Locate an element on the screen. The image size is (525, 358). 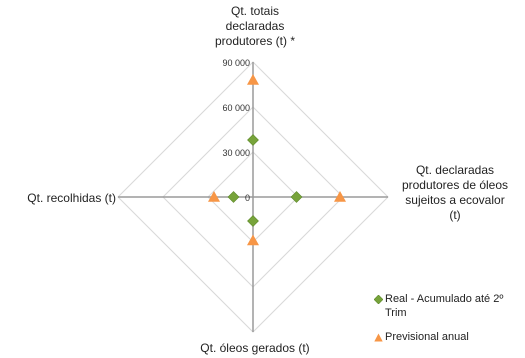
tick-label-0: 0 is located at coordinates (247, 198).